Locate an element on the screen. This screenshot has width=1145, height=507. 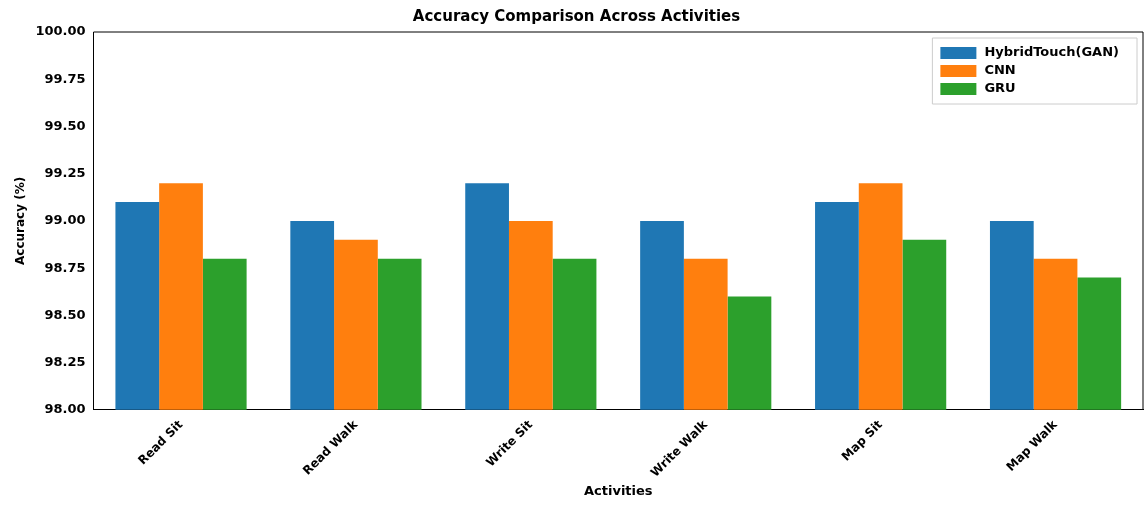
legend-label: GRU is located at coordinates (1000, 88).